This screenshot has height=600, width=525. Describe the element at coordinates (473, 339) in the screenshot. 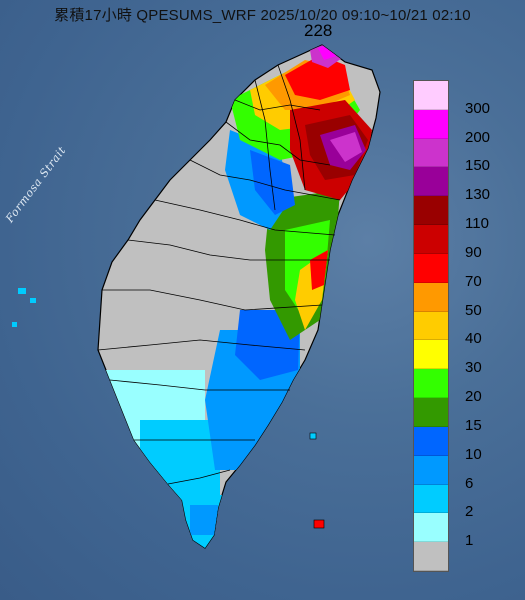

I see `legend-label: 40` at that location.